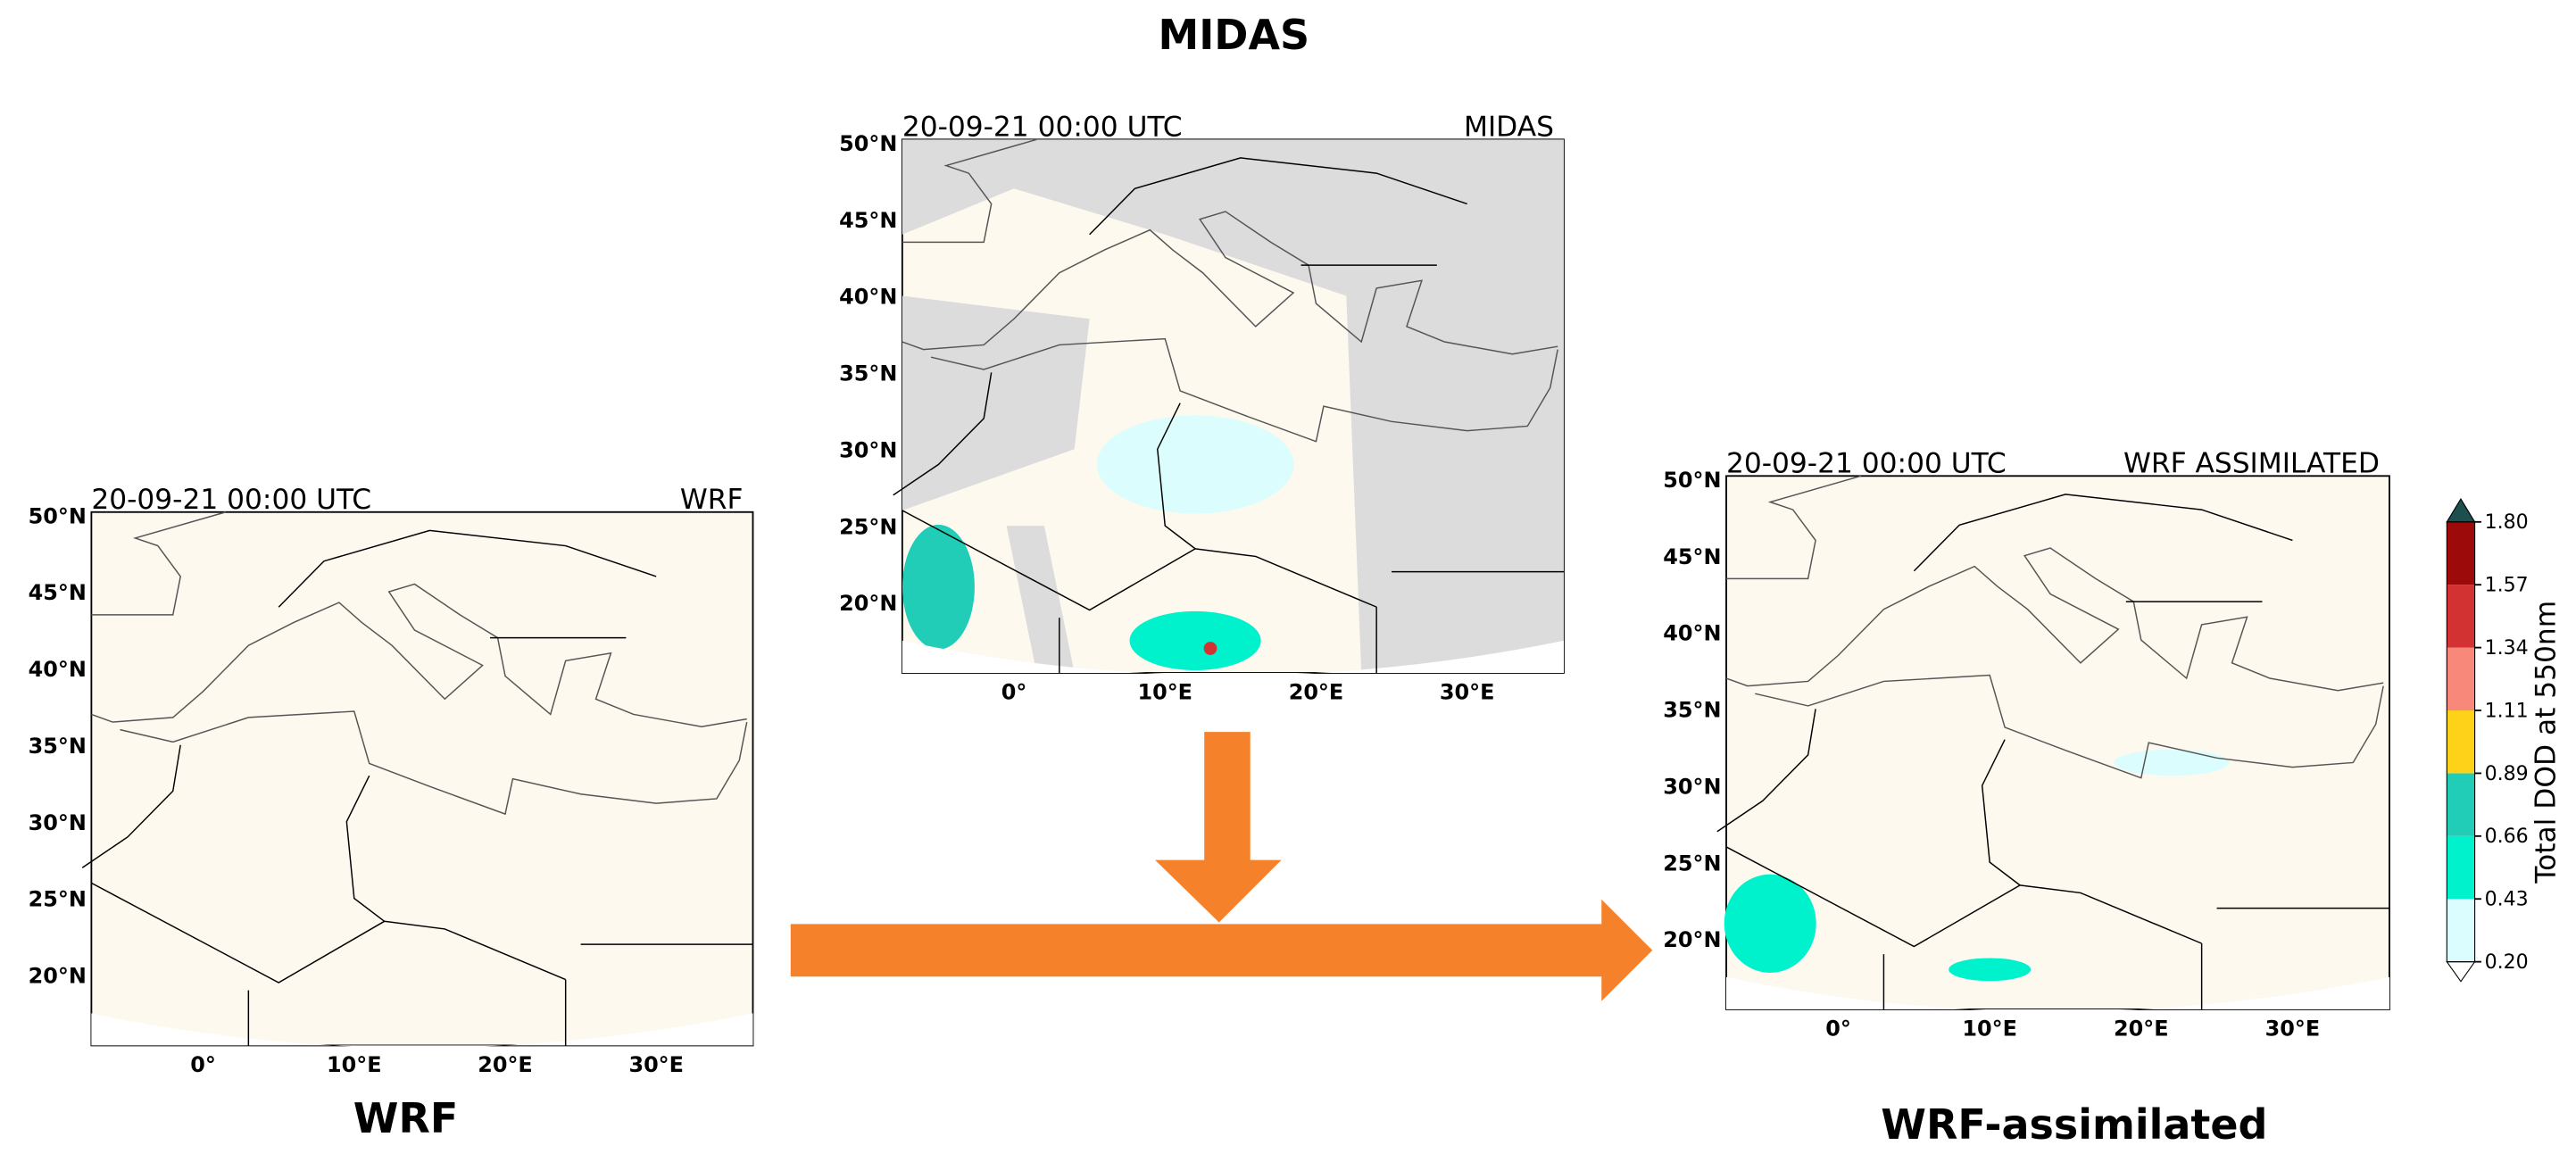 The image size is (2576, 1162). I want to click on panel-caption: WRF-assimilated, so click(2074, 1124).